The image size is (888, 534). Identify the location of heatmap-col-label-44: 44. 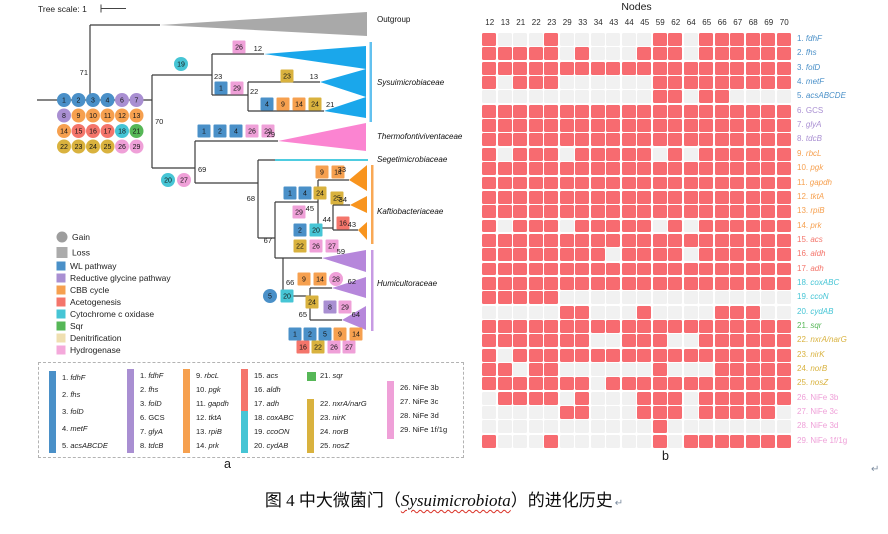
(629, 22).